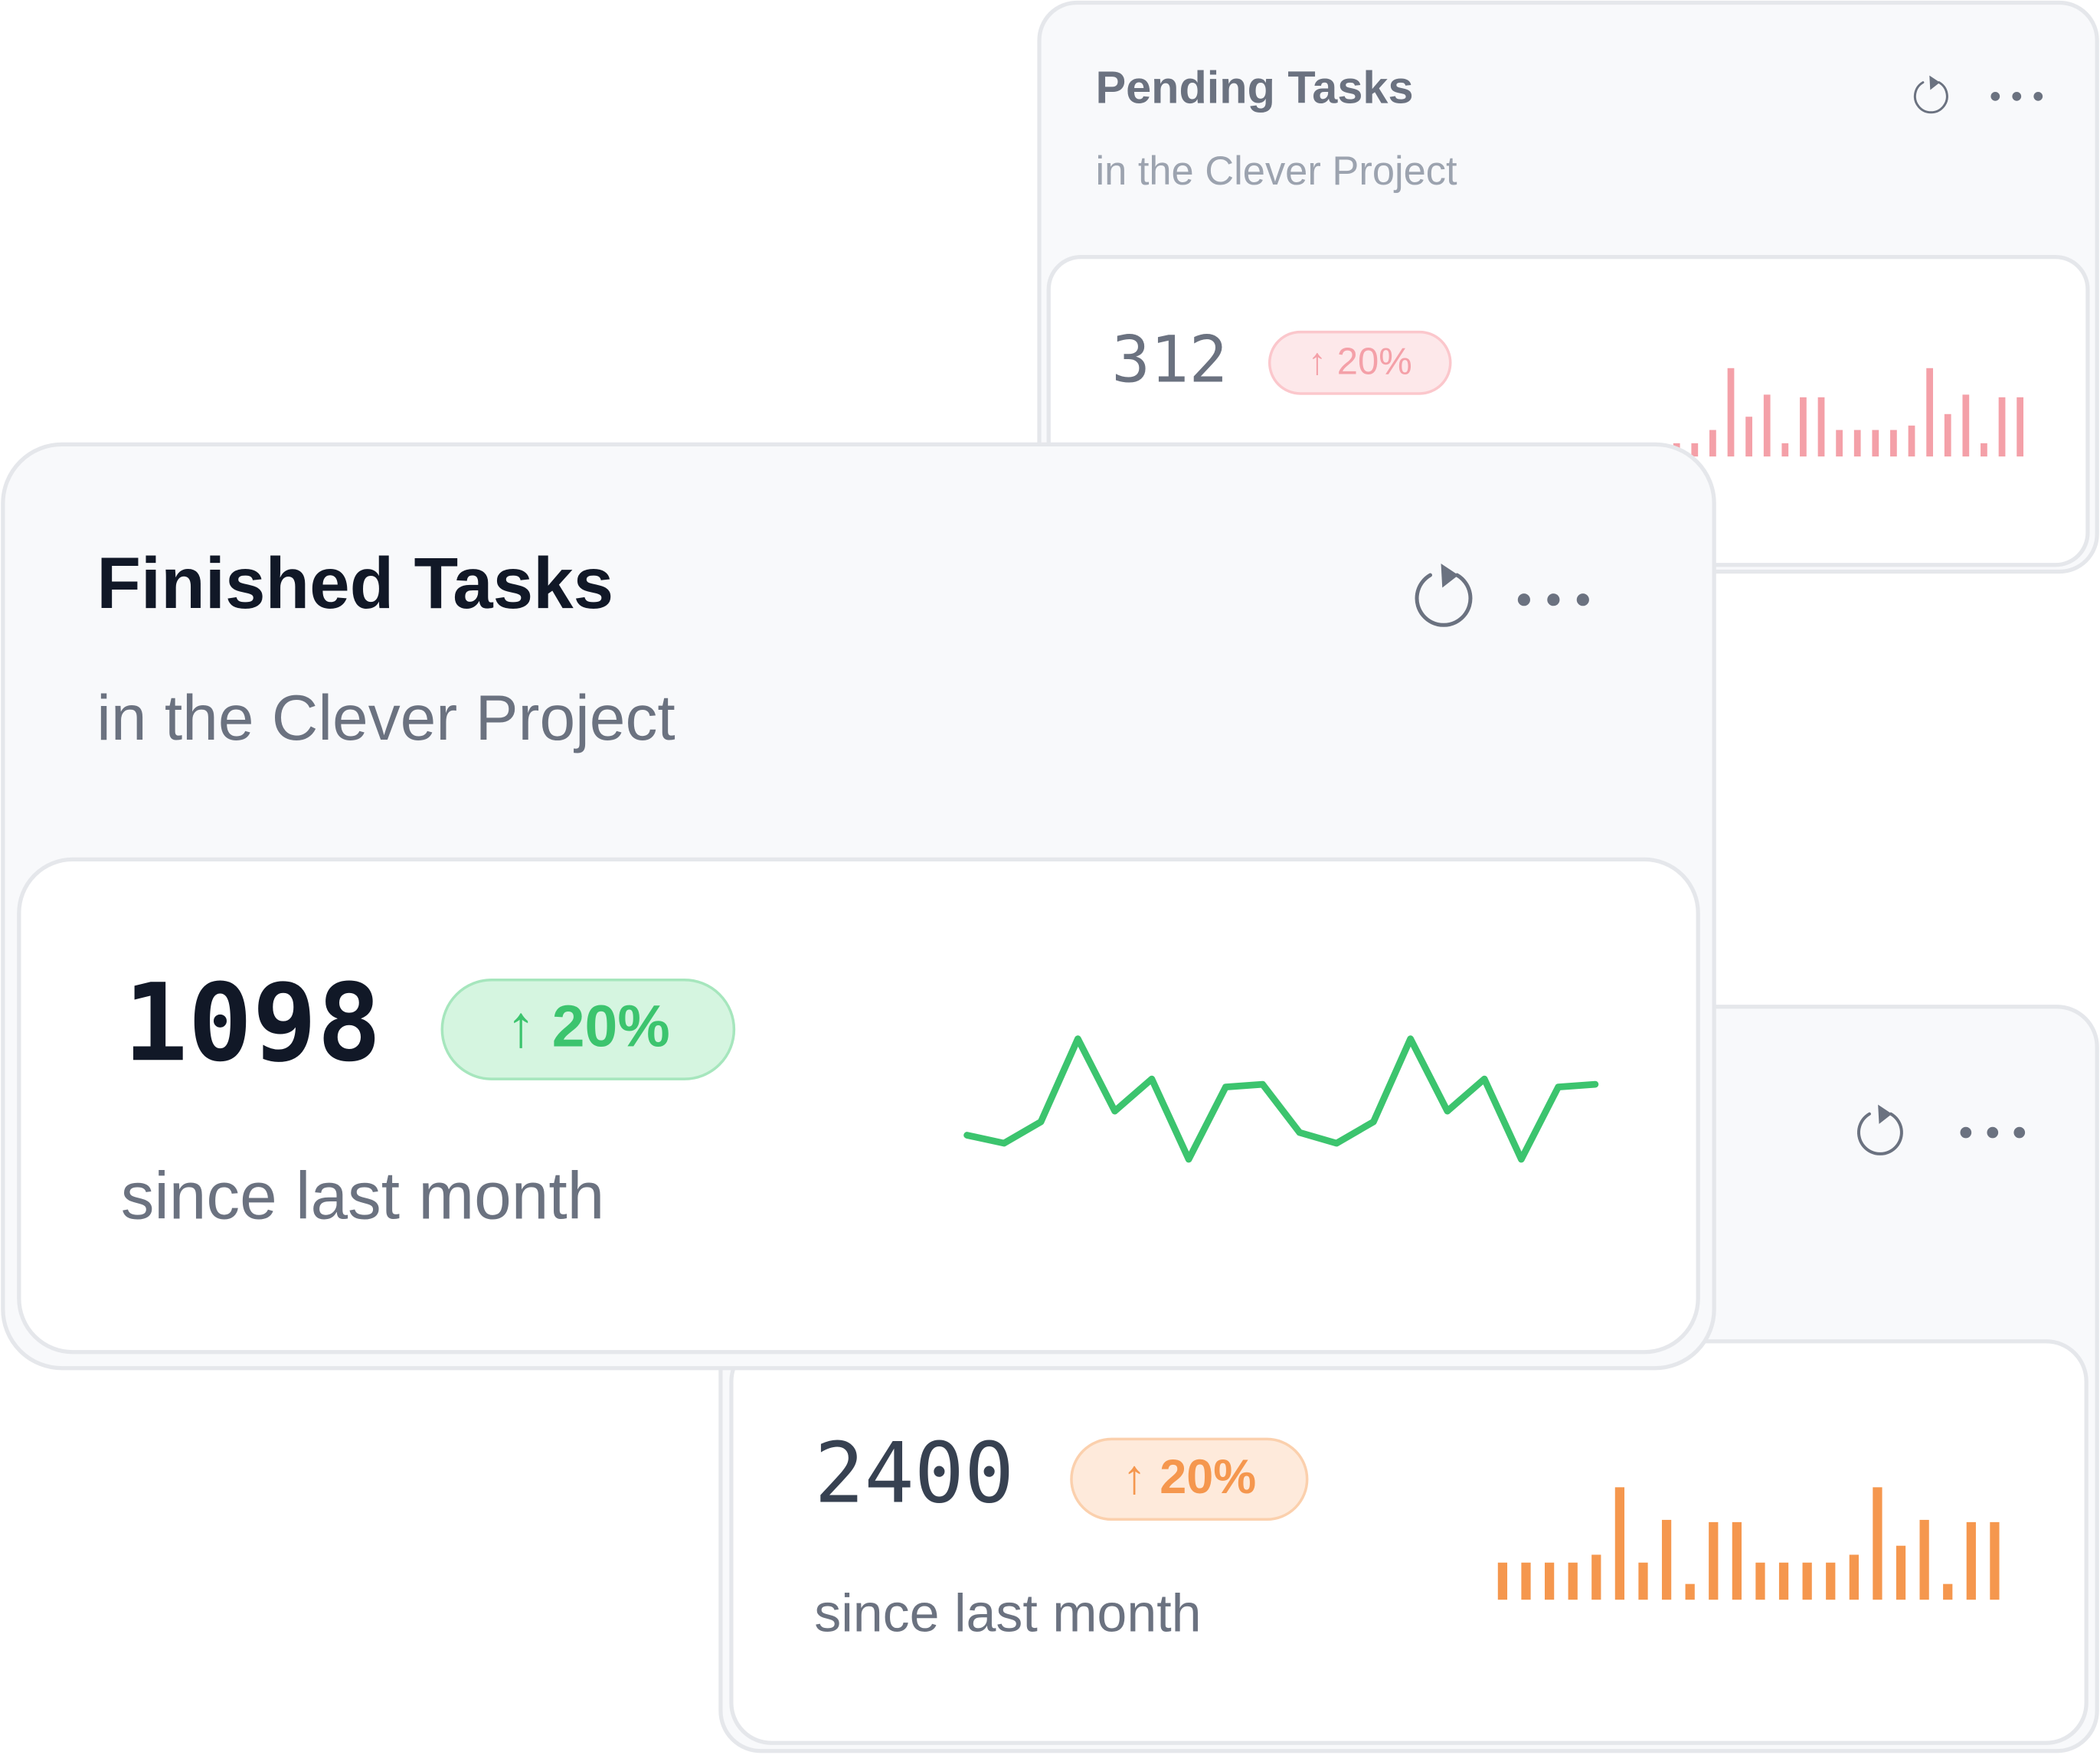 The height and width of the screenshot is (1755, 2100). What do you see at coordinates (1281, 1099) in the screenshot?
I see `sparkline` at bounding box center [1281, 1099].